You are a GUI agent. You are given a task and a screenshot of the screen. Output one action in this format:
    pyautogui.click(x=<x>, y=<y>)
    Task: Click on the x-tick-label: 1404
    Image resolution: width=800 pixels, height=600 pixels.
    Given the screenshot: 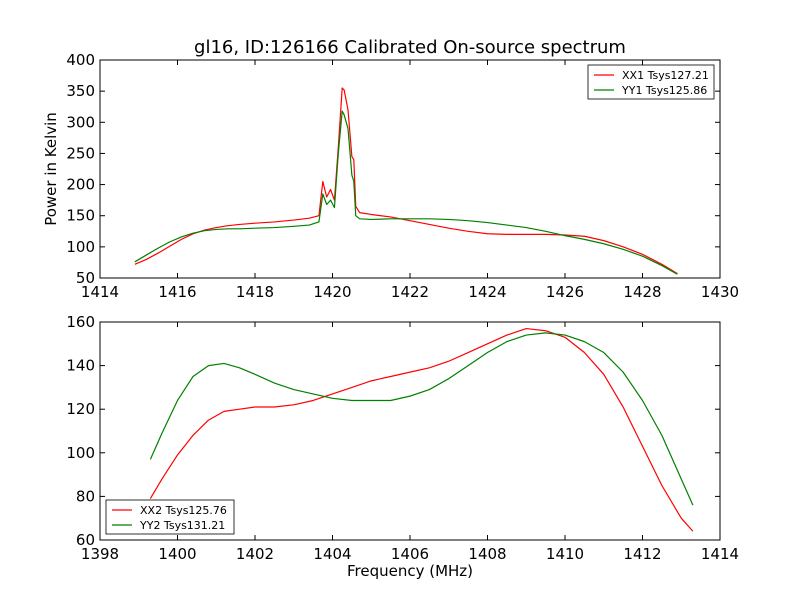 What is the action you would take?
    pyautogui.click(x=332, y=554)
    